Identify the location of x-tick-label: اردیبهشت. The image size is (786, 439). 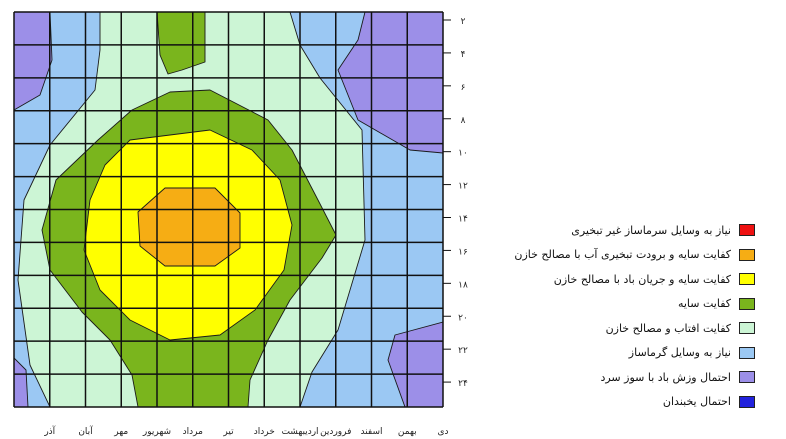
(299, 432).